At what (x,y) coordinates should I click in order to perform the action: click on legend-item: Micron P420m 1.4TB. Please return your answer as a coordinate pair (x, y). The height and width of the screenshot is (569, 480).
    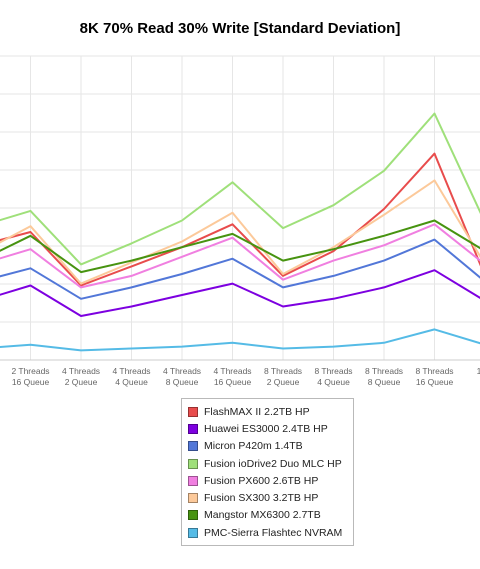
    Looking at the image, I should click on (267, 446).